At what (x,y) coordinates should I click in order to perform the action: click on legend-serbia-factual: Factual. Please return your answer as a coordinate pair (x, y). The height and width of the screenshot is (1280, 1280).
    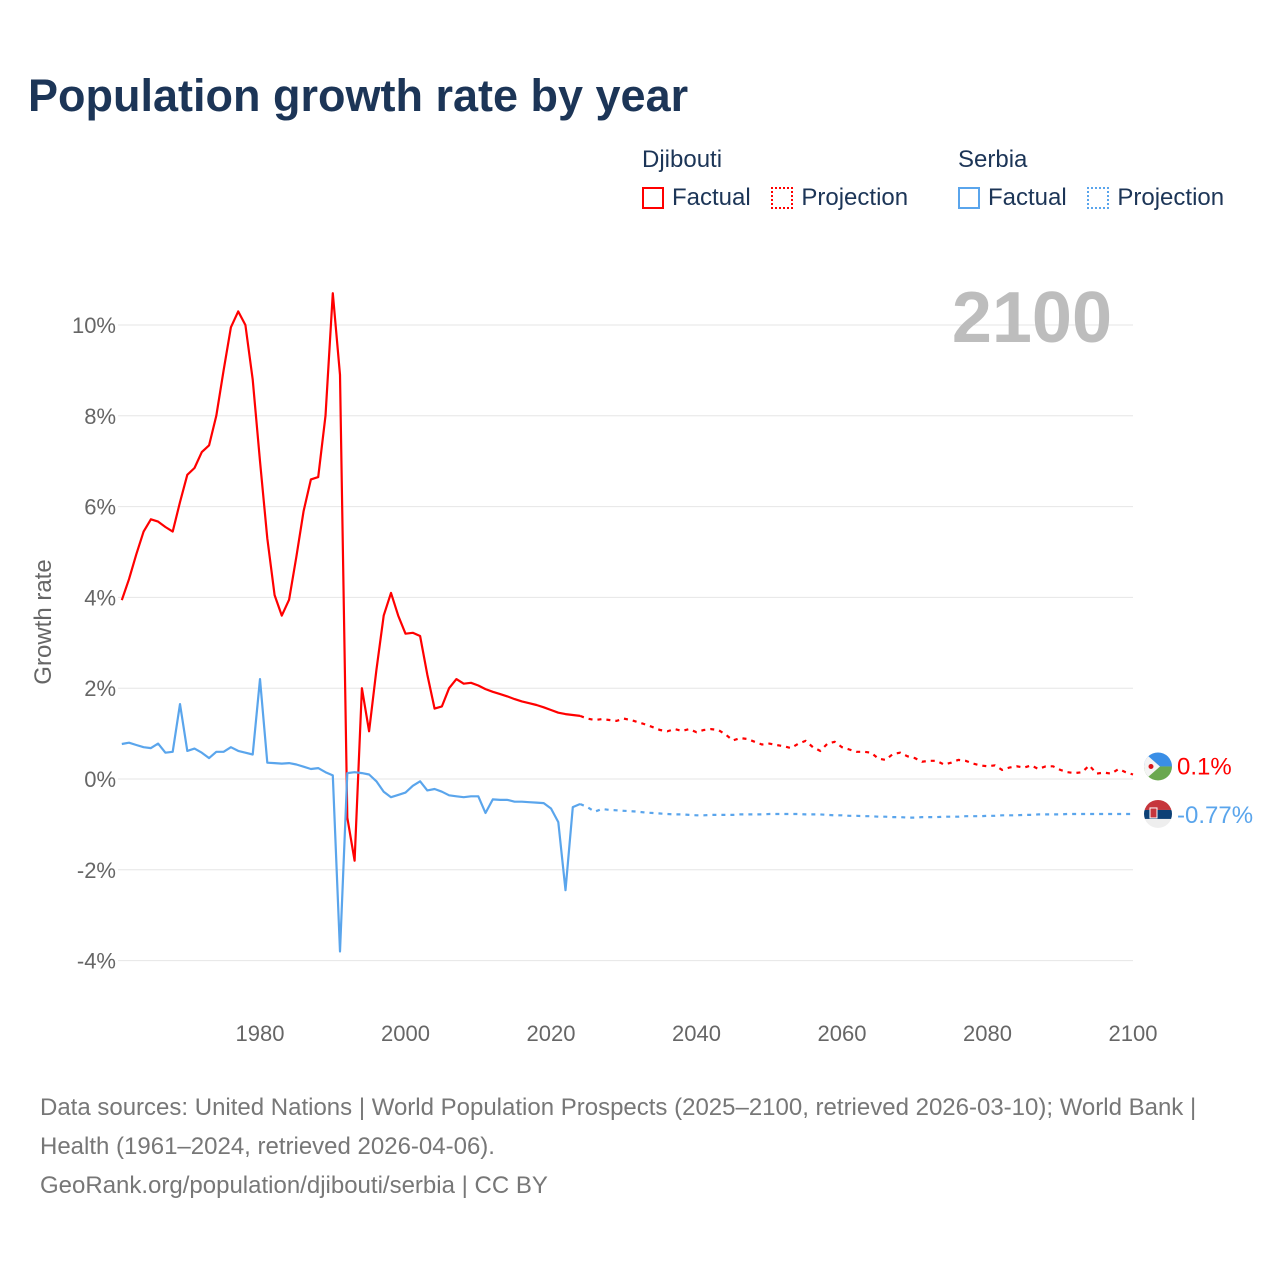
    Looking at the image, I should click on (1012, 198).